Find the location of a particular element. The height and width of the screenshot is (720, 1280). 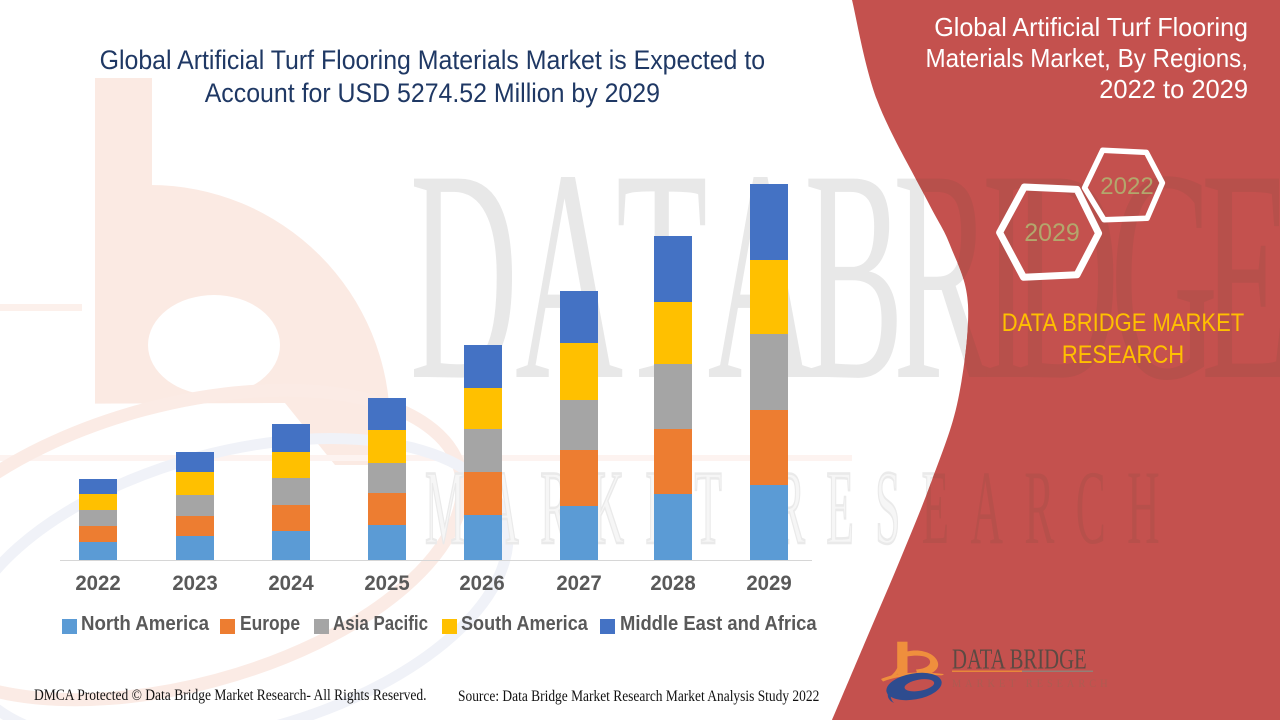

svg-text: 2022 is located at coordinates (1126, 186).